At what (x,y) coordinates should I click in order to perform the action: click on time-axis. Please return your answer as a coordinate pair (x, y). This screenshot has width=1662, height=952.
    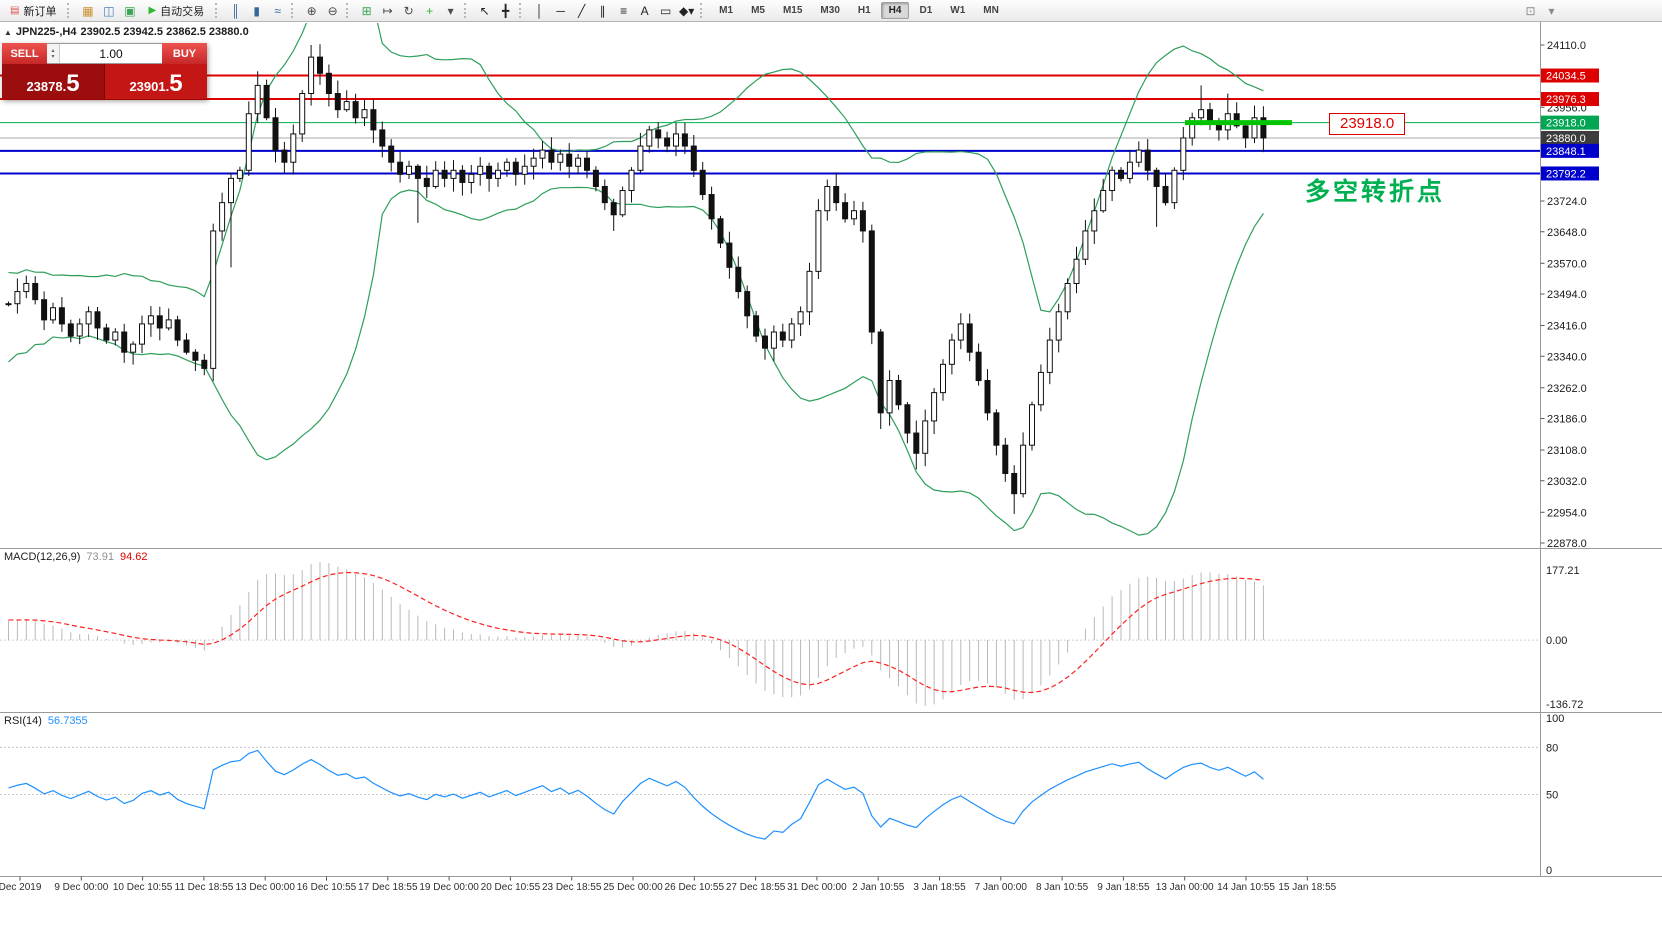
    Looking at the image, I should click on (770, 889).